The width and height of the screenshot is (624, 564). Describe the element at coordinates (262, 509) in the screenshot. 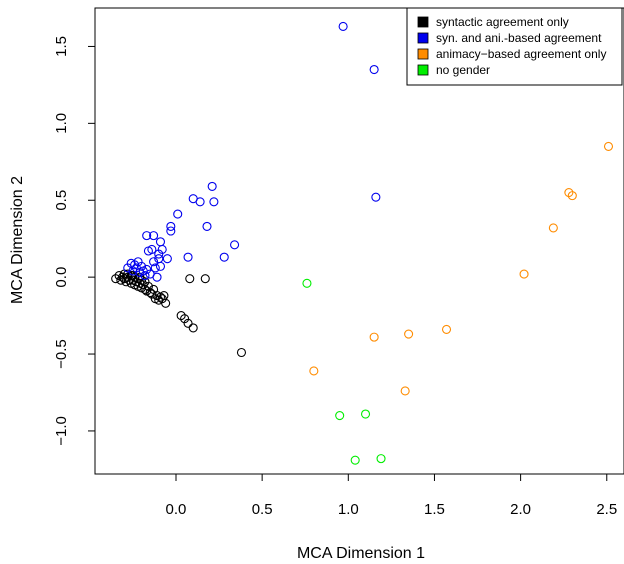

I see `x-tick-label: 0.5` at that location.